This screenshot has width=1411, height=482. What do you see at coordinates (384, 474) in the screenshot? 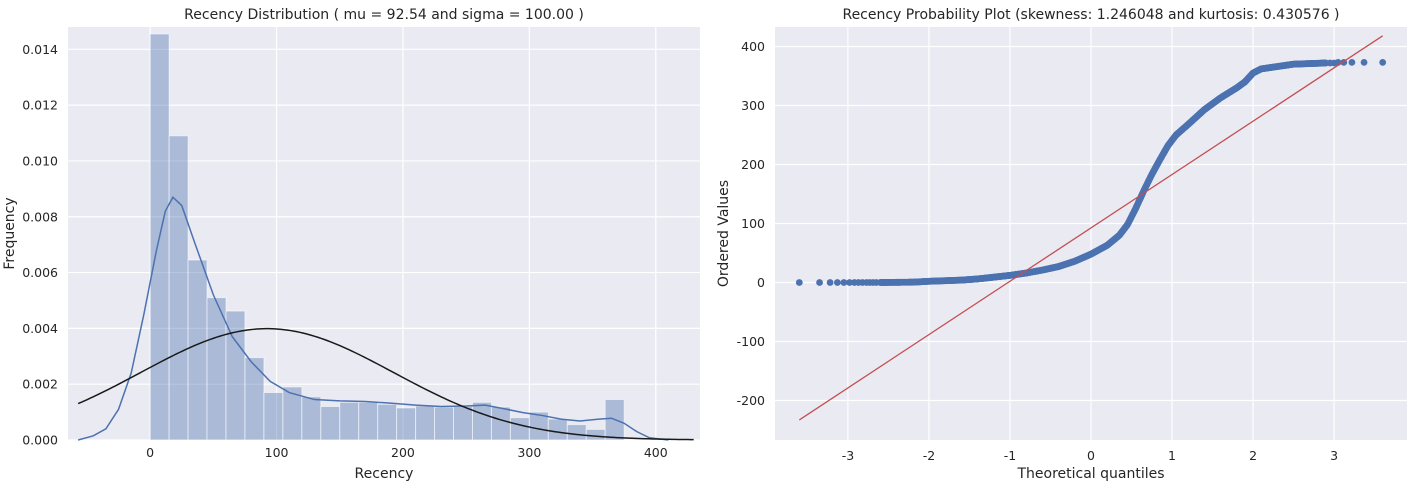
I see `distribution-x-axis-label: Recency` at bounding box center [384, 474].